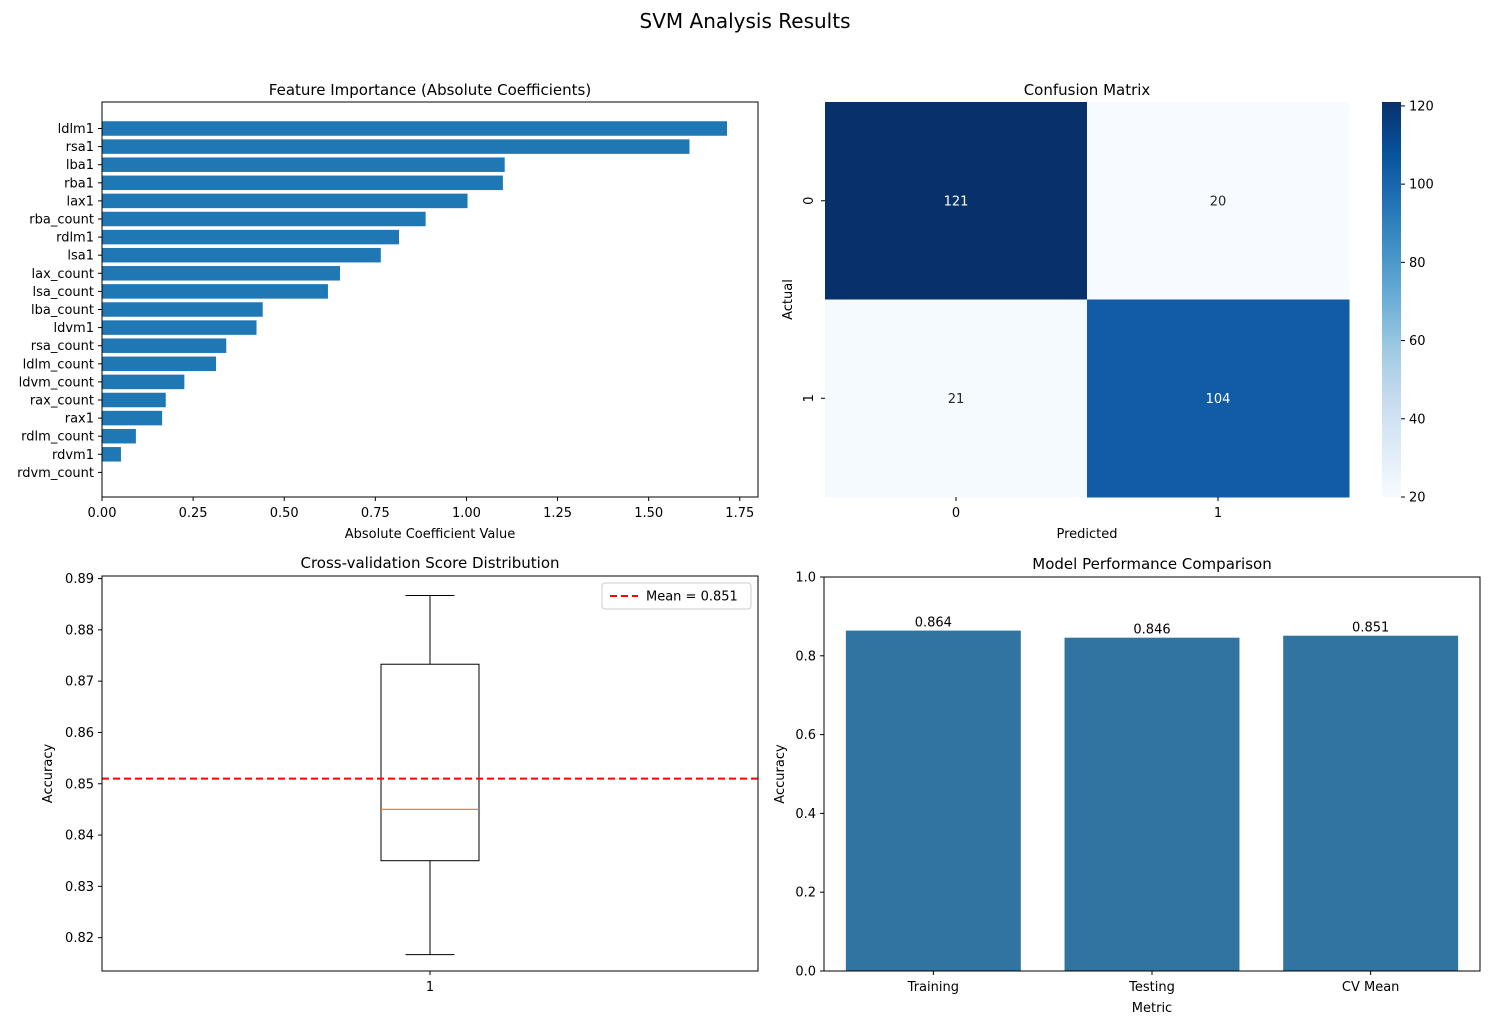 The image size is (1489, 1025). Describe the element at coordinates (1152, 1008) in the screenshot. I see `x-axis-label: Metric` at that location.